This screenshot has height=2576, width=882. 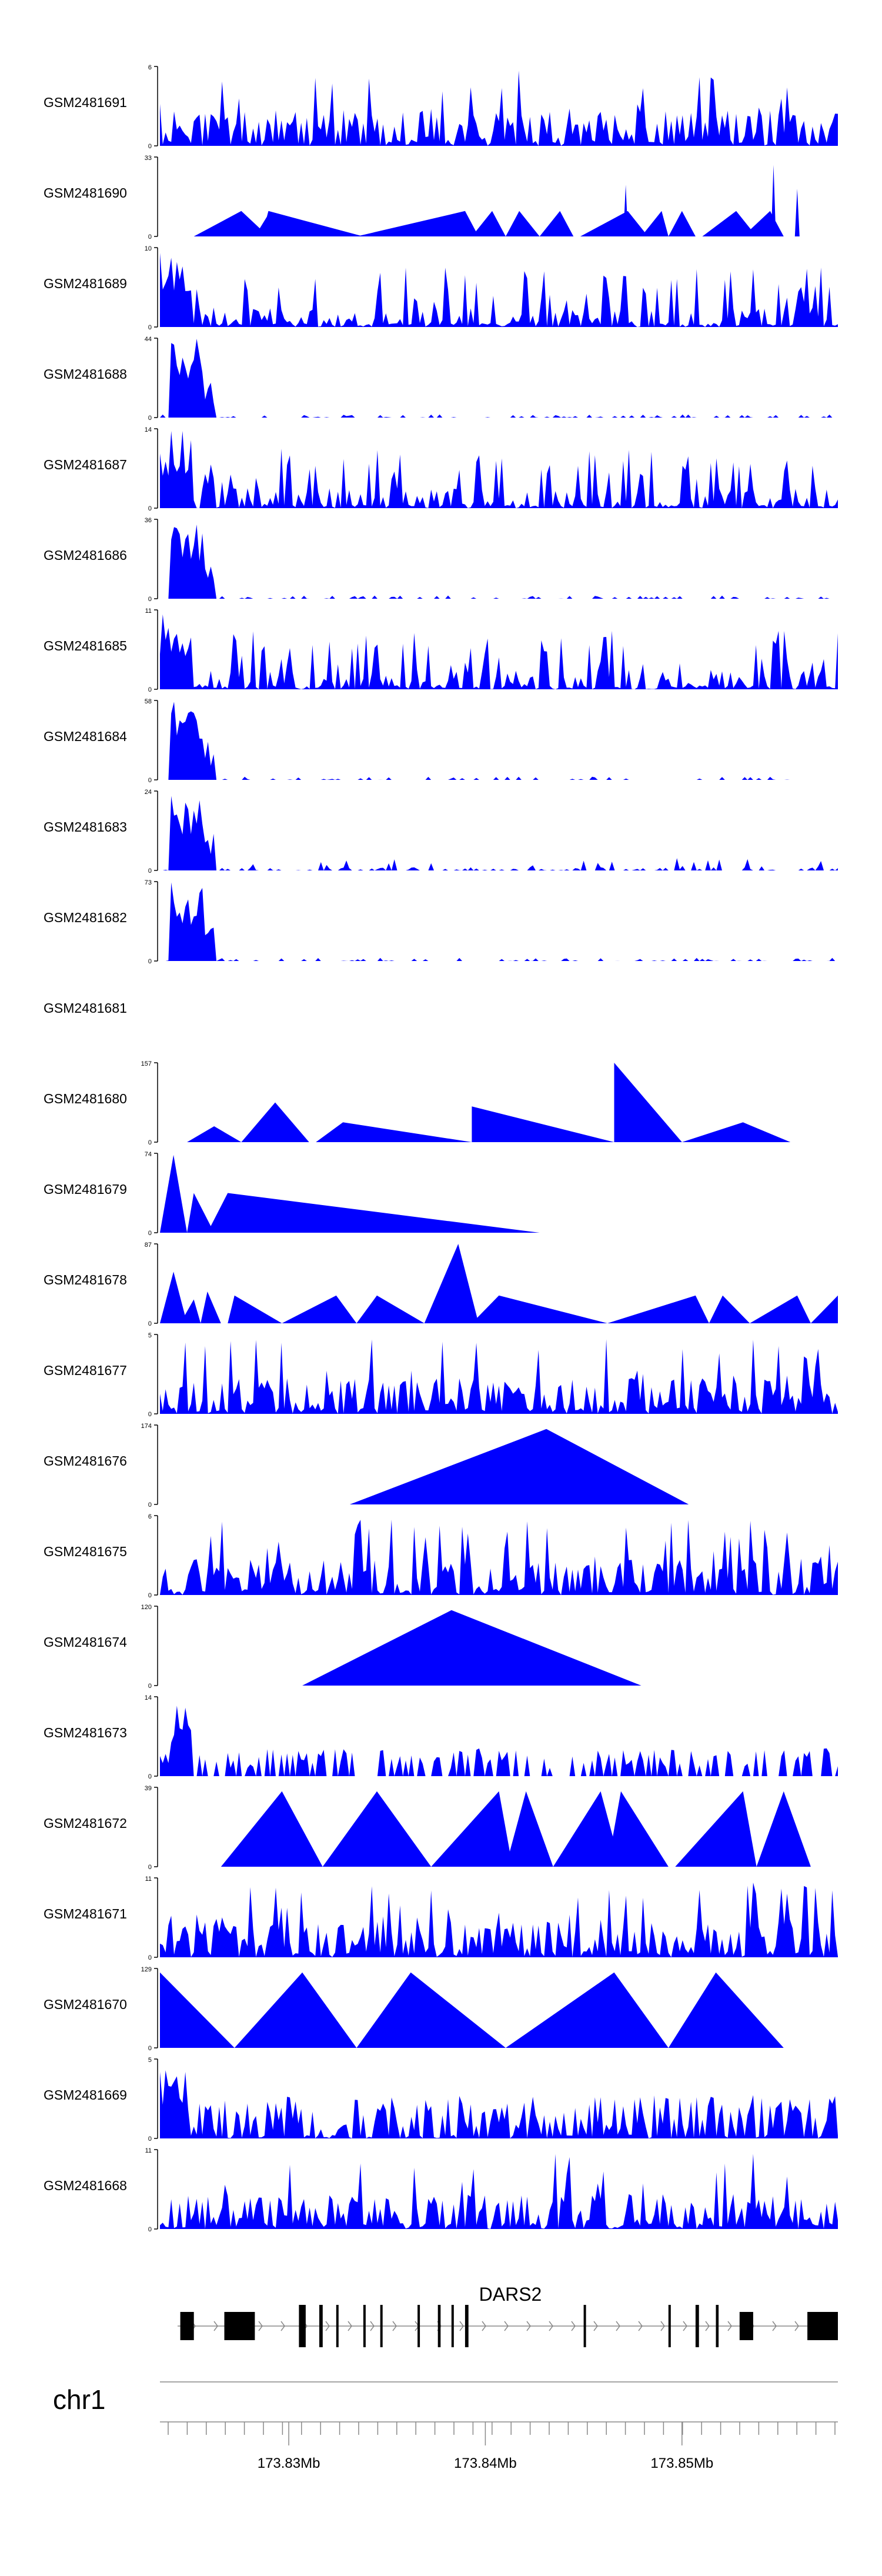 I want to click on track-label: GSM2481677, so click(x=85, y=1370).